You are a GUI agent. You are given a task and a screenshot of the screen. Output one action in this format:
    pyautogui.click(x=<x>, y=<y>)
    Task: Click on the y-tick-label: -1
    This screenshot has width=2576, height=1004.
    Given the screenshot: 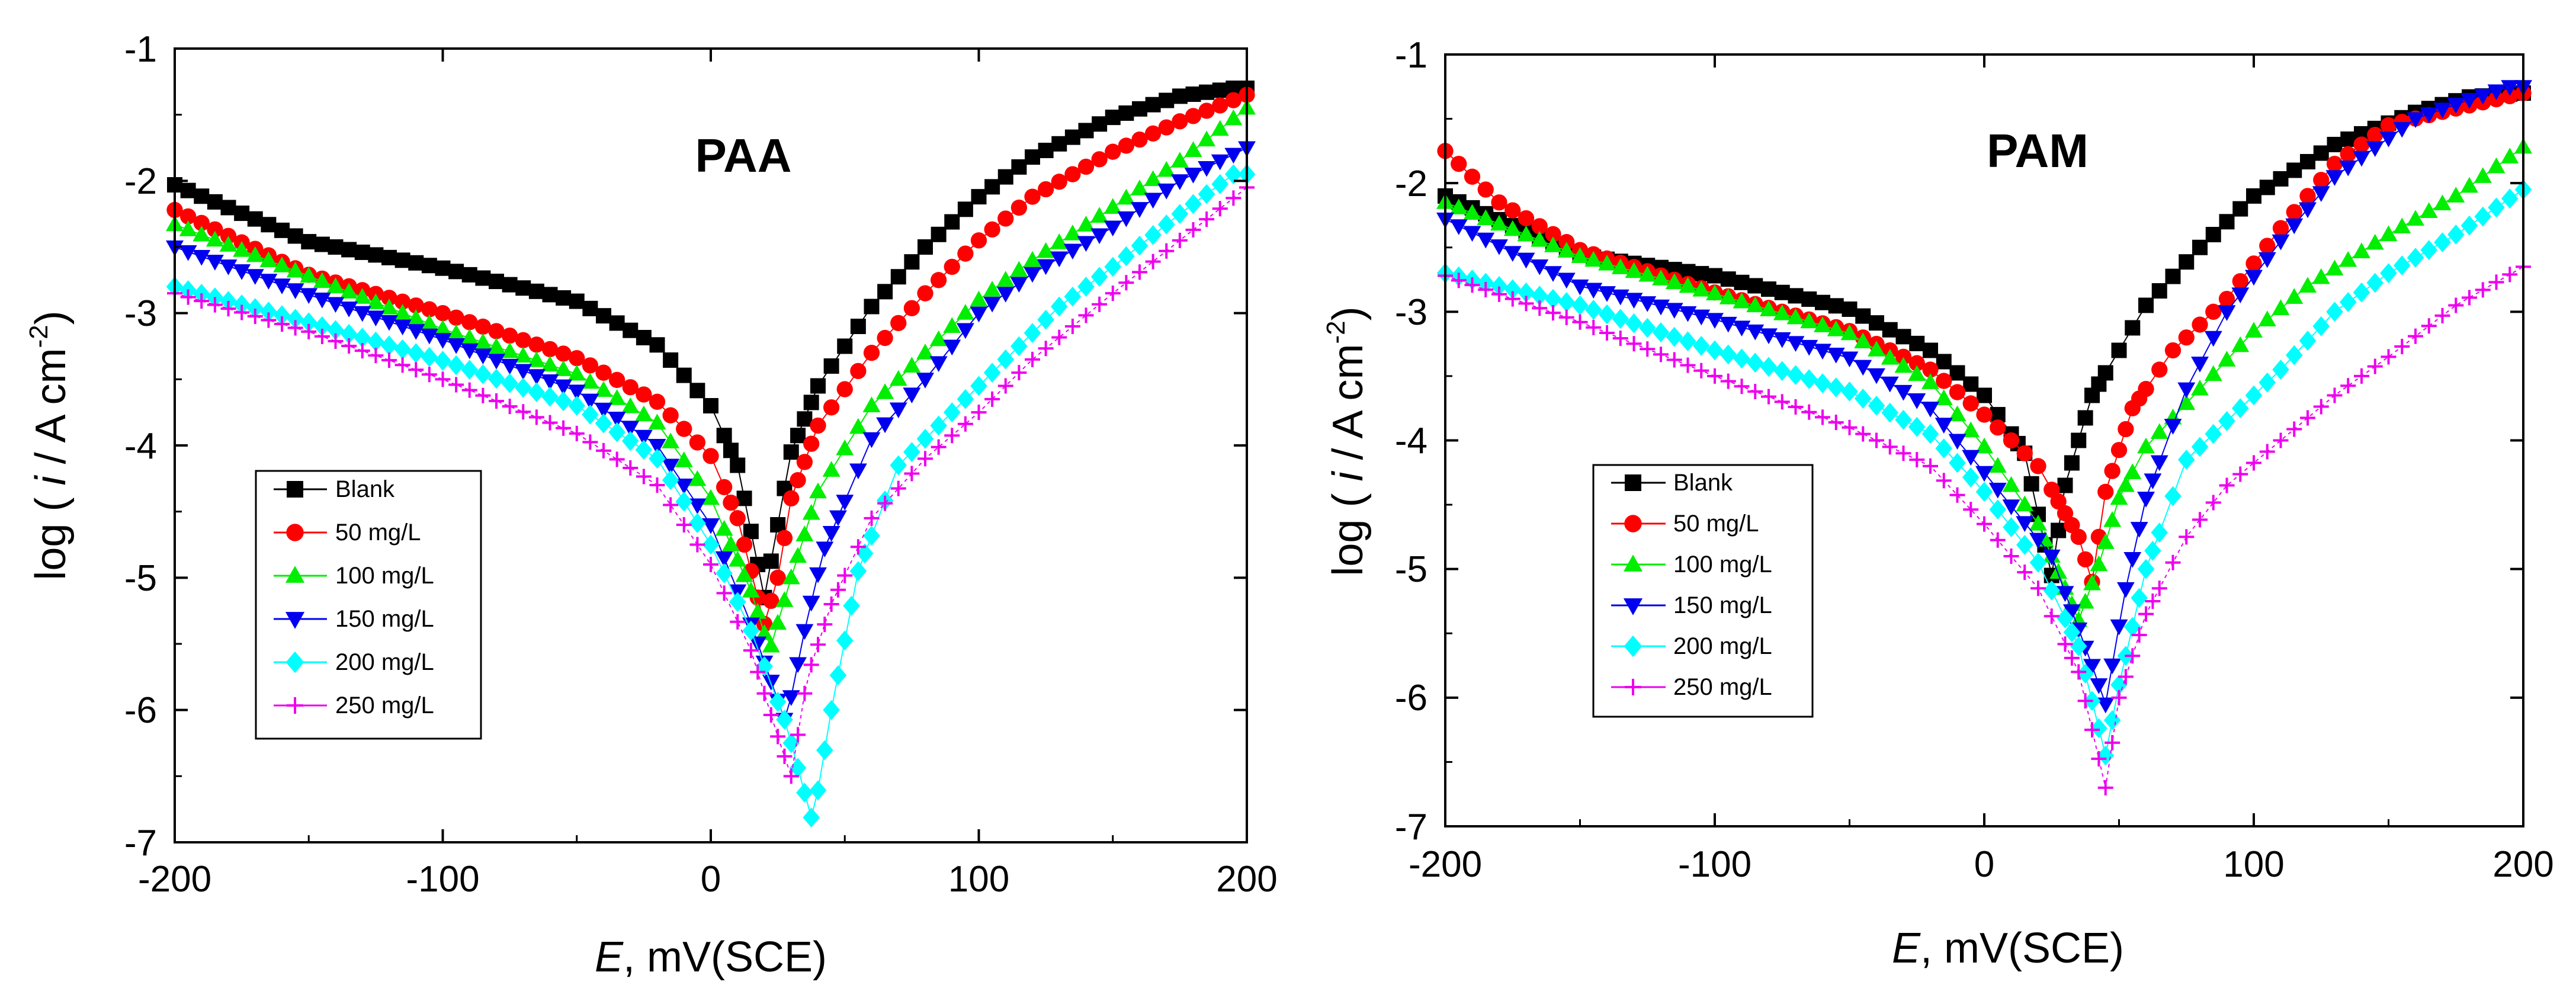 What is the action you would take?
    pyautogui.click(x=1411, y=56)
    